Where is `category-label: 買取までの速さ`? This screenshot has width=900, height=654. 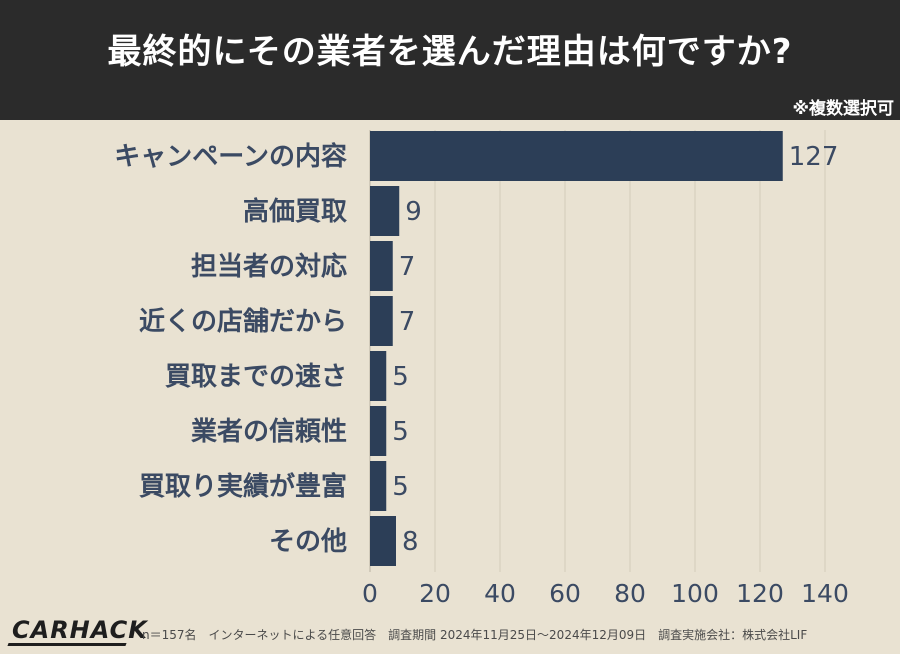 category-label: 買取までの速さ is located at coordinates (256, 377).